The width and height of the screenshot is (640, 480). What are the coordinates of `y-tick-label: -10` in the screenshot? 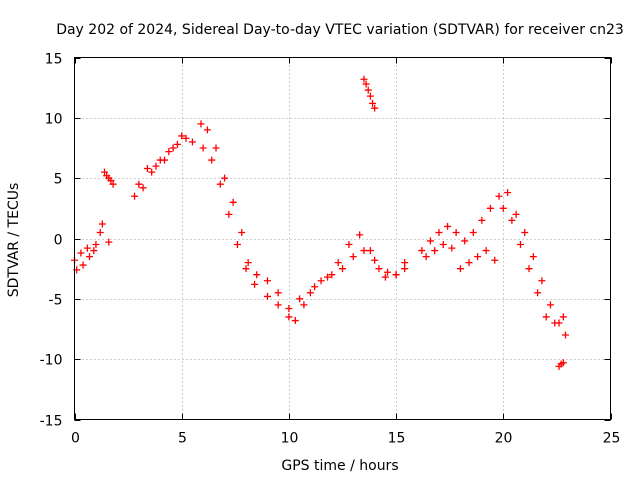 It's located at (51, 361).